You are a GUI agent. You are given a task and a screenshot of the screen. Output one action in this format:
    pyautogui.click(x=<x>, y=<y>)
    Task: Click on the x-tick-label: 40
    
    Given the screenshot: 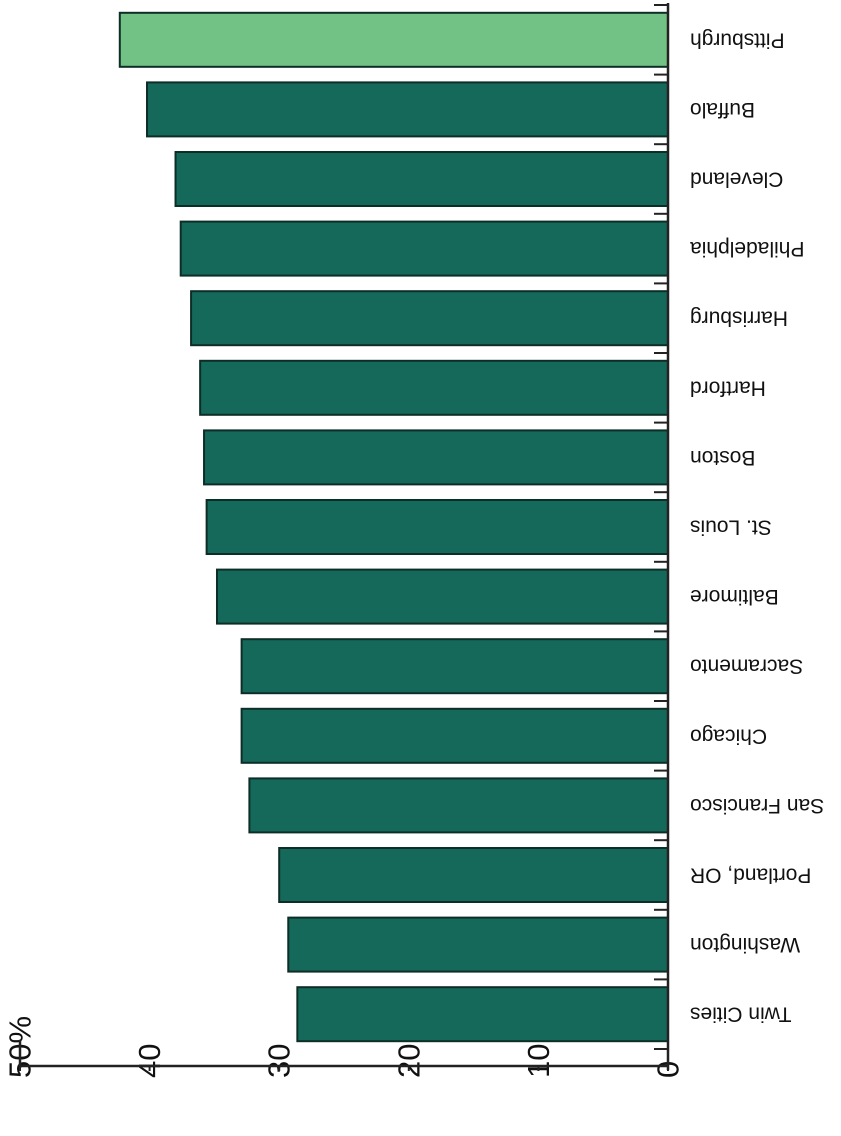 What is the action you would take?
    pyautogui.click(x=149, y=1061)
    